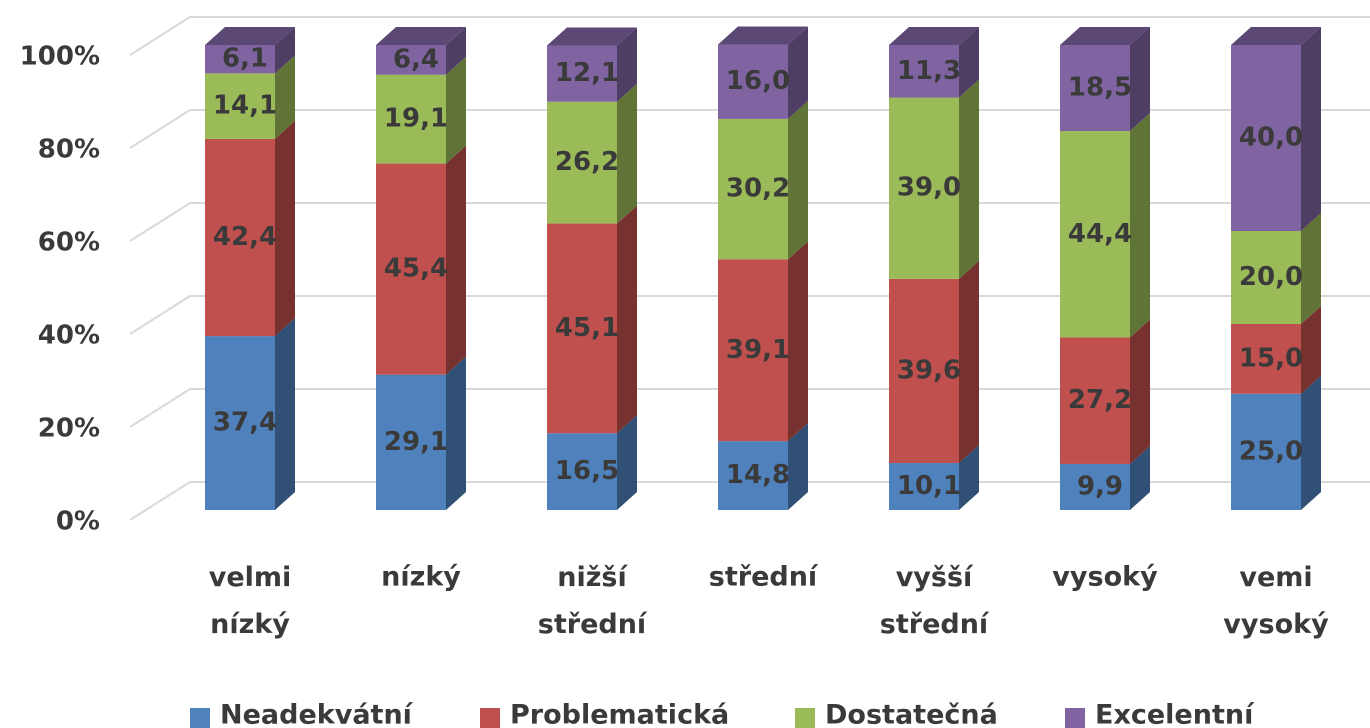  What do you see at coordinates (1100, 88) in the screenshot?
I see `data-label: 18,5` at bounding box center [1100, 88].